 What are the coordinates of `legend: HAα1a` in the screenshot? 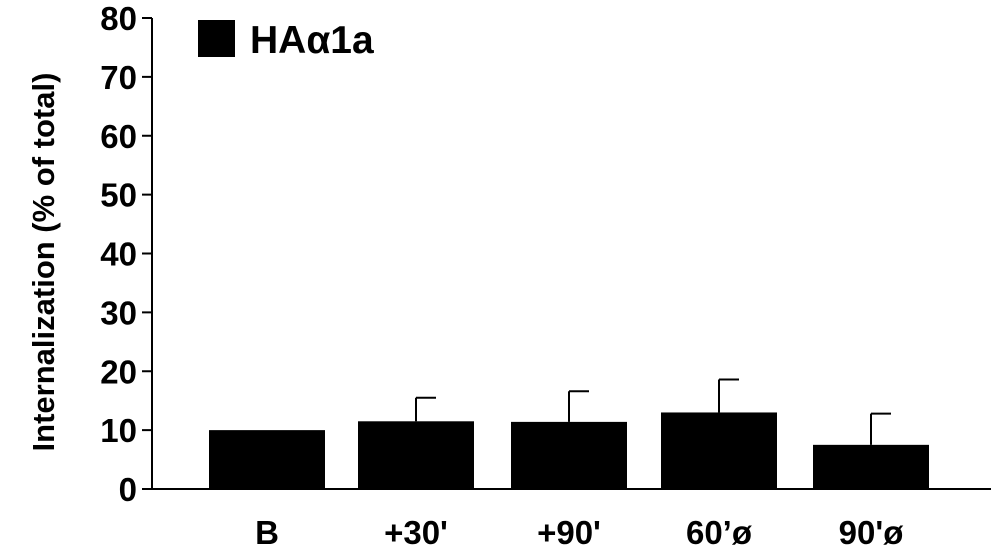 It's located at (286, 40).